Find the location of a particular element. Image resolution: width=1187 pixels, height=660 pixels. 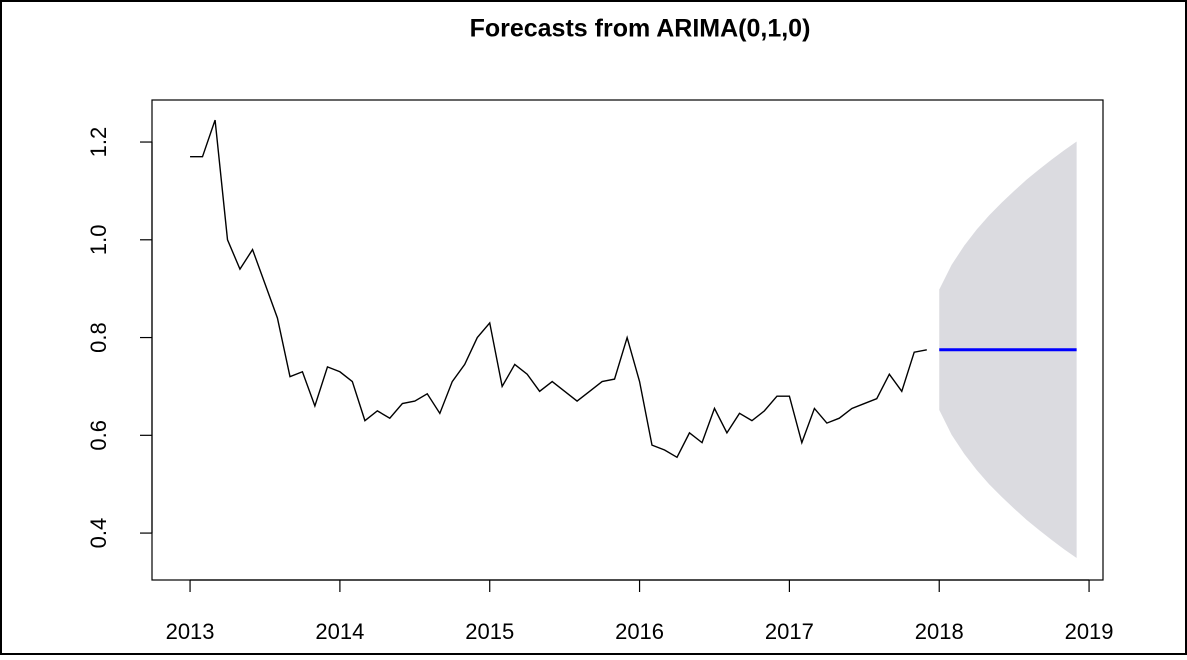

y-tick-label: 0.8 is located at coordinates (98, 337).